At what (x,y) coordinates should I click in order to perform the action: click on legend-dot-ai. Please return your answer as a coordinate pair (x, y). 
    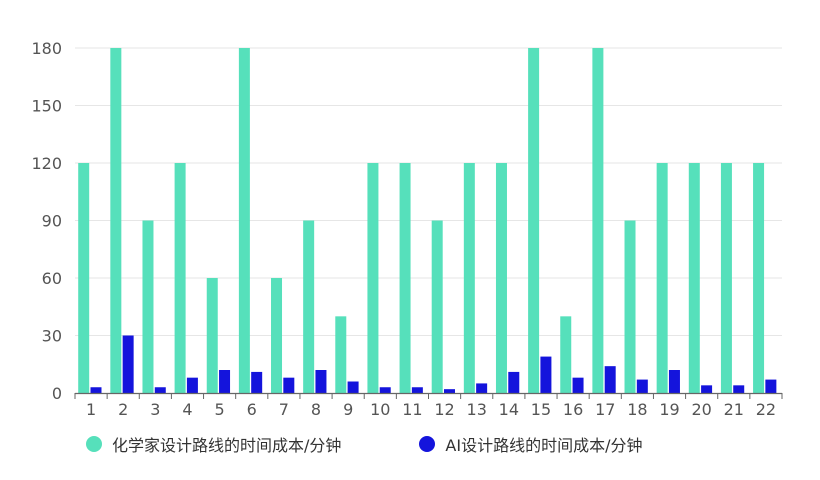
    Looking at the image, I should click on (427, 444).